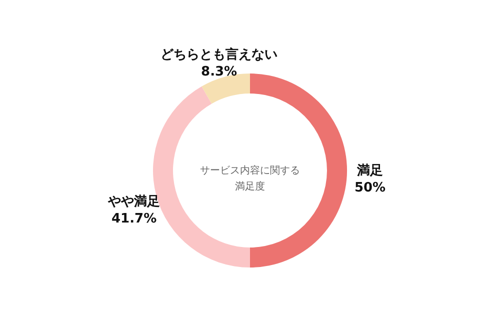  What do you see at coordinates (219, 72) in the screenshot?
I see `data-label: 8.3%` at bounding box center [219, 72].